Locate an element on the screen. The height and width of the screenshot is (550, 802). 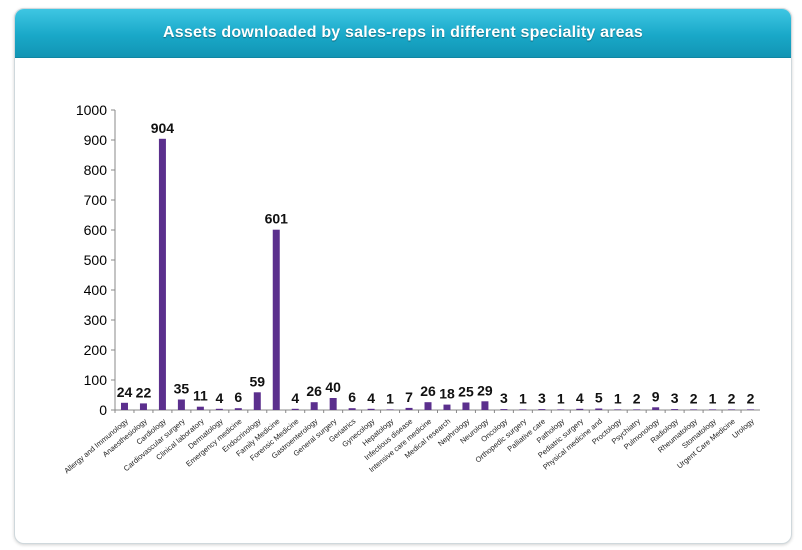
data-label: 5 is located at coordinates (599, 398).